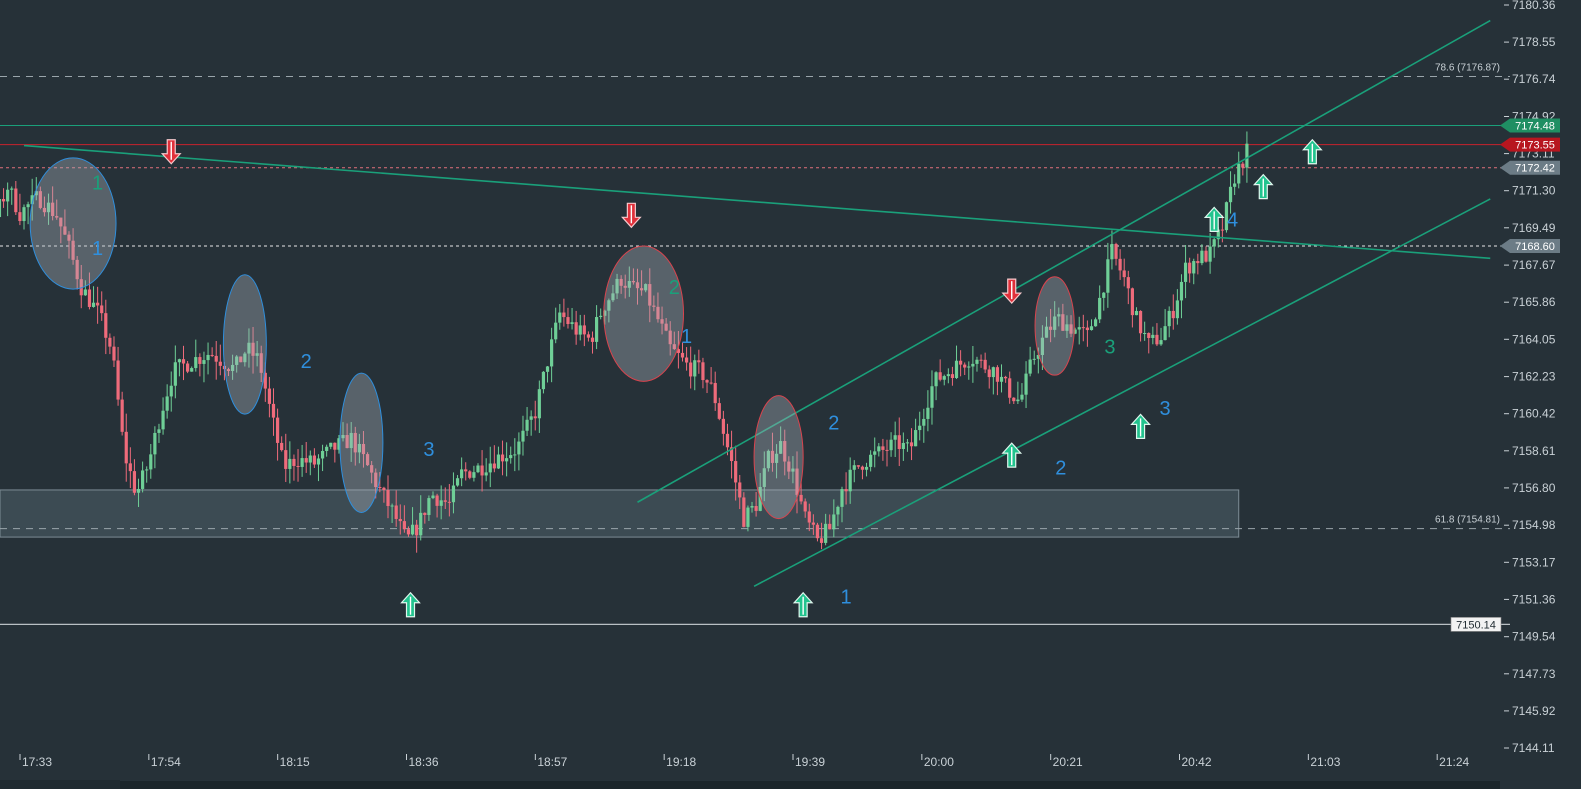 This screenshot has height=789, width=1581. I want to click on arrow-down-icon, so click(171, 152).